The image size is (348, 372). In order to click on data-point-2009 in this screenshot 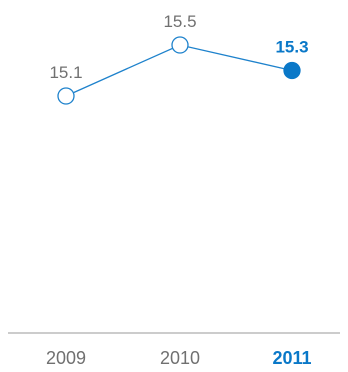, I will do `click(66, 96)`.